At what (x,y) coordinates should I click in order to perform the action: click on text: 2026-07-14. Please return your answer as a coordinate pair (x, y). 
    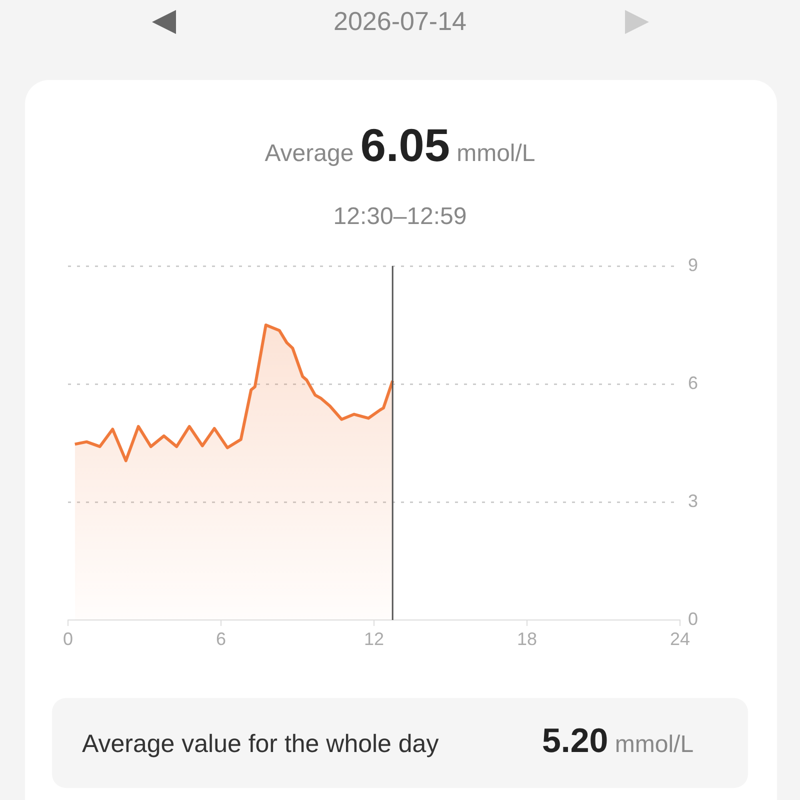
    Looking at the image, I should click on (400, 21).